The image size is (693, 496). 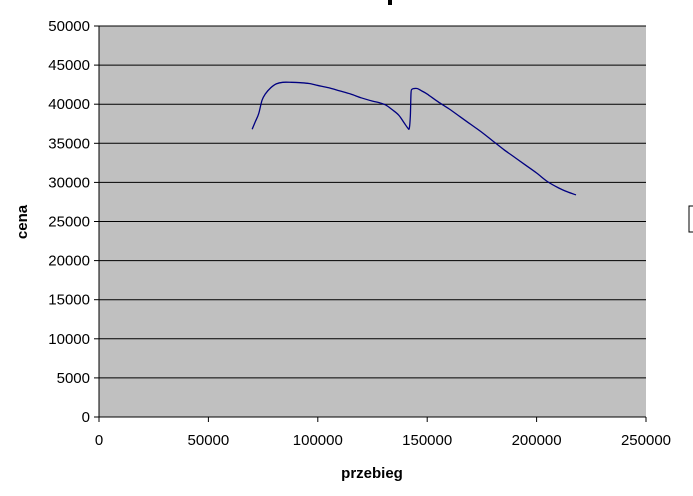 What do you see at coordinates (537, 440) in the screenshot?
I see `x-tick-label: 200000` at bounding box center [537, 440].